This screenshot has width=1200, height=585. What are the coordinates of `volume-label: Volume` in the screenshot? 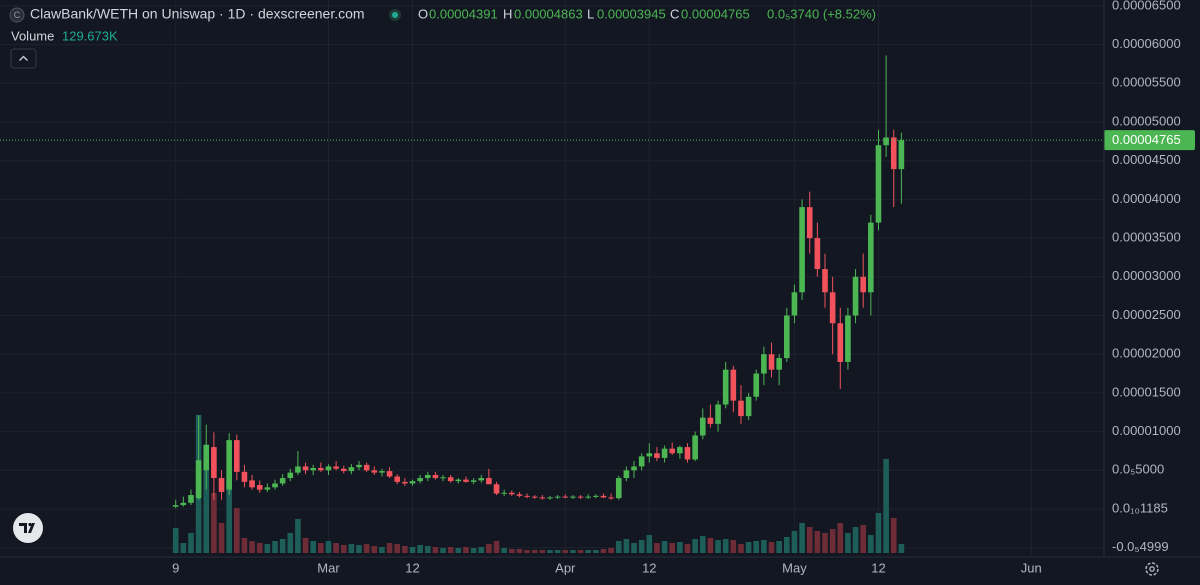 It's located at (32, 35).